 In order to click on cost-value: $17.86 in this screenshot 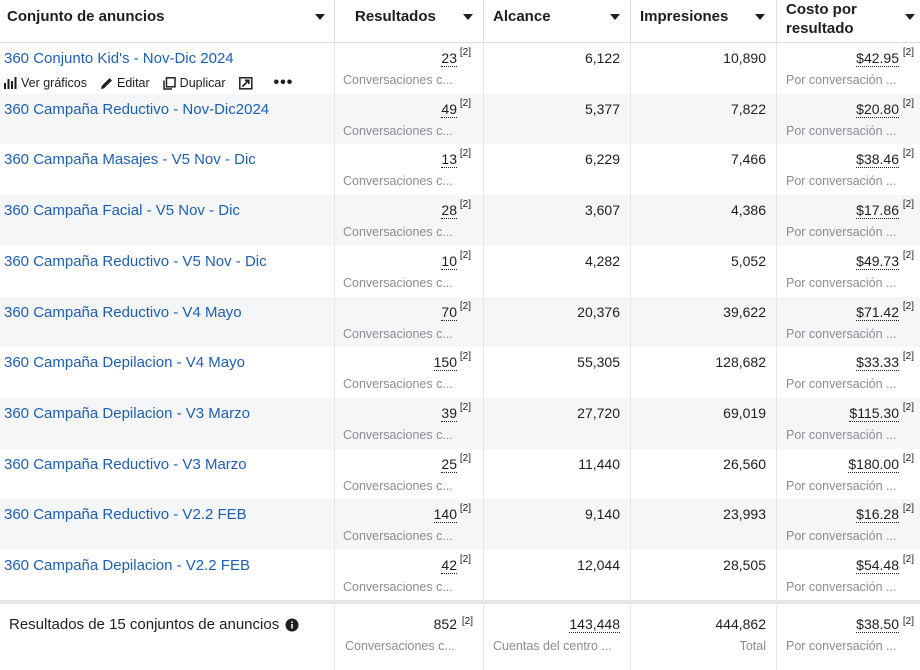, I will do `click(877, 211)`.